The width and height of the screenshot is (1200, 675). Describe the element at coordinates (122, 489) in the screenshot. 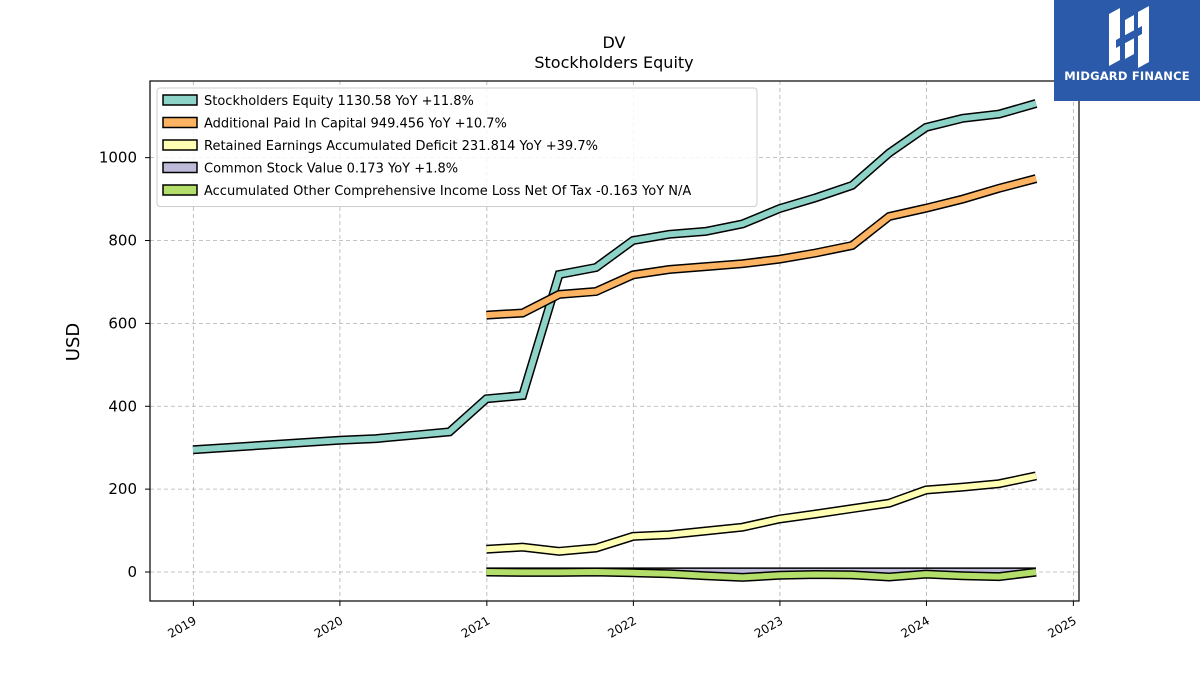

I see `y-tick-label: 200` at that location.